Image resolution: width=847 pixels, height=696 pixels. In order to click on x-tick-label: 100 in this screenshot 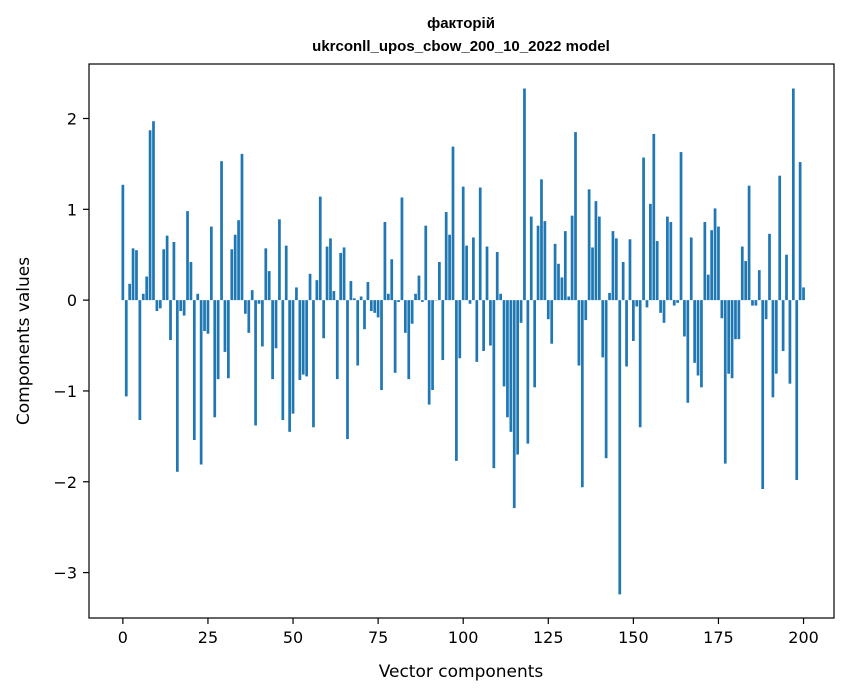, I will do `click(463, 637)`.